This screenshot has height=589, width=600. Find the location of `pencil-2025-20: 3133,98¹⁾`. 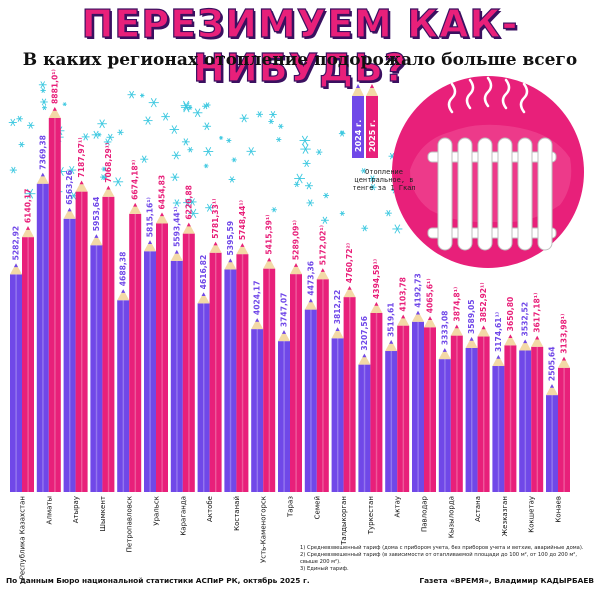

pencil-2025-20: 3133,98¹⁾ is located at coordinates (564, 403).